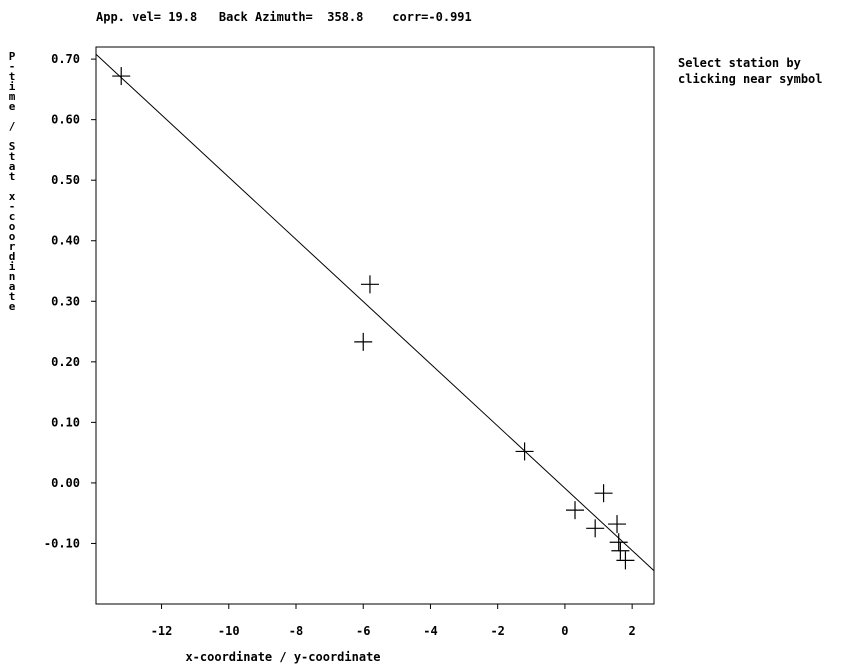 This screenshot has height=664, width=850. Describe the element at coordinates (282, 657) in the screenshot. I see `x-axis-label: x-coordinate / y-coordinate` at that location.